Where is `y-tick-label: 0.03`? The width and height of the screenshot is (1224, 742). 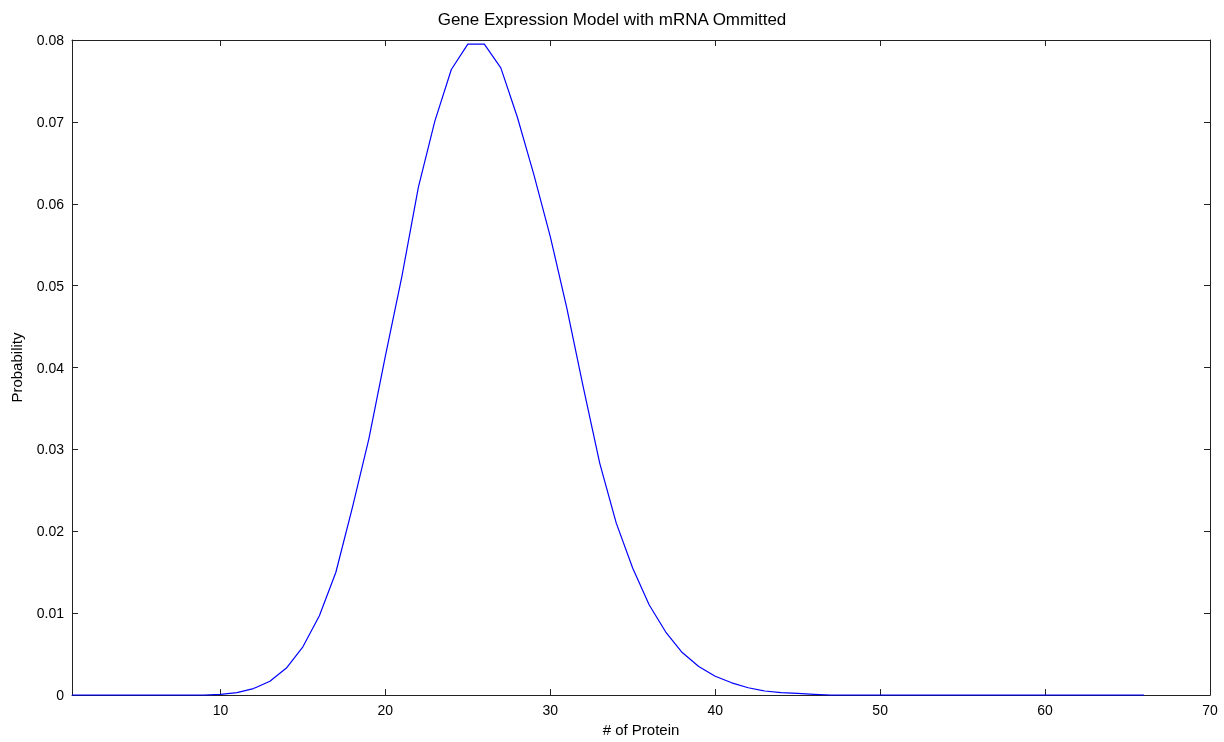
y-tick-label: 0.03 is located at coordinates (50, 449).